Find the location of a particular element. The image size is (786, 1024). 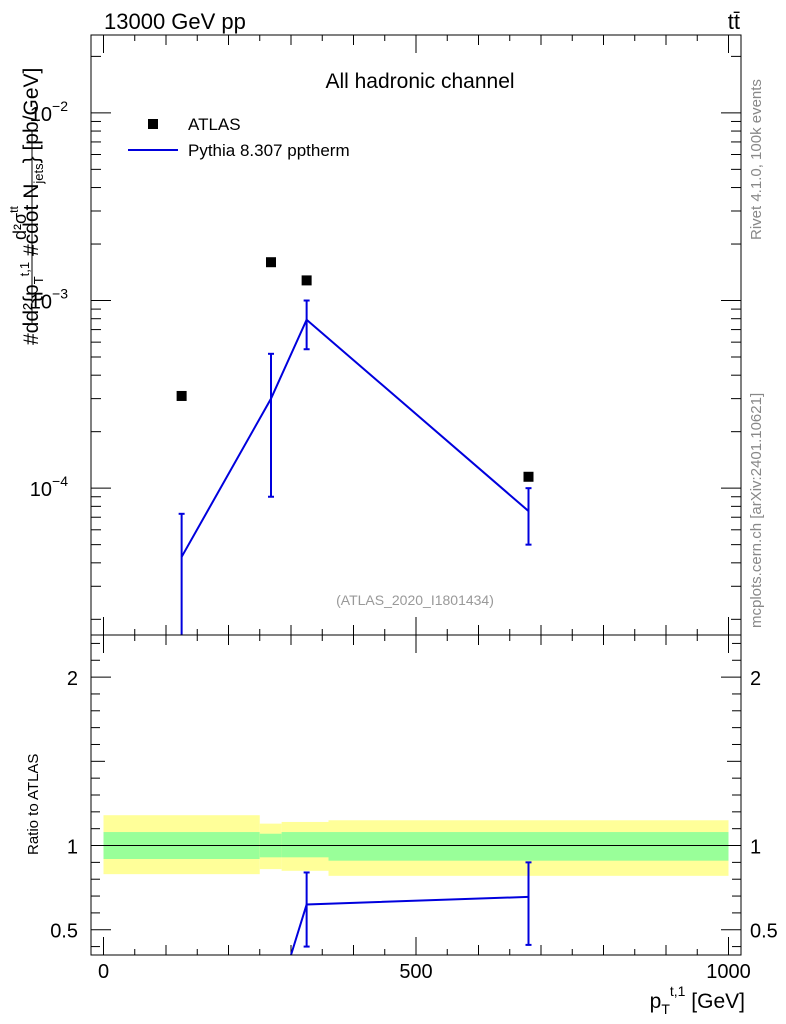

ylabel-numerator: d²σ is located at coordinates (20, 226).